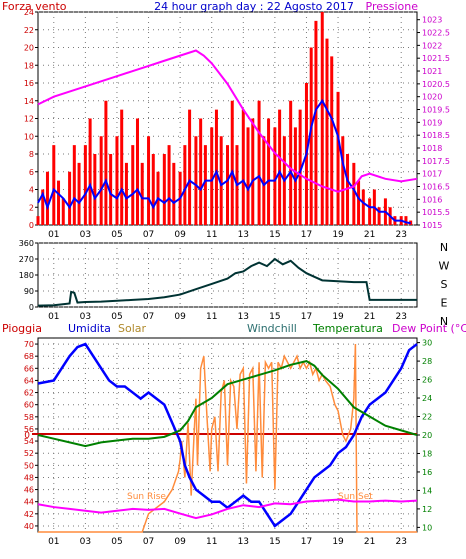  I want to click on y-left-tick-label: 360, so click(26, 243).